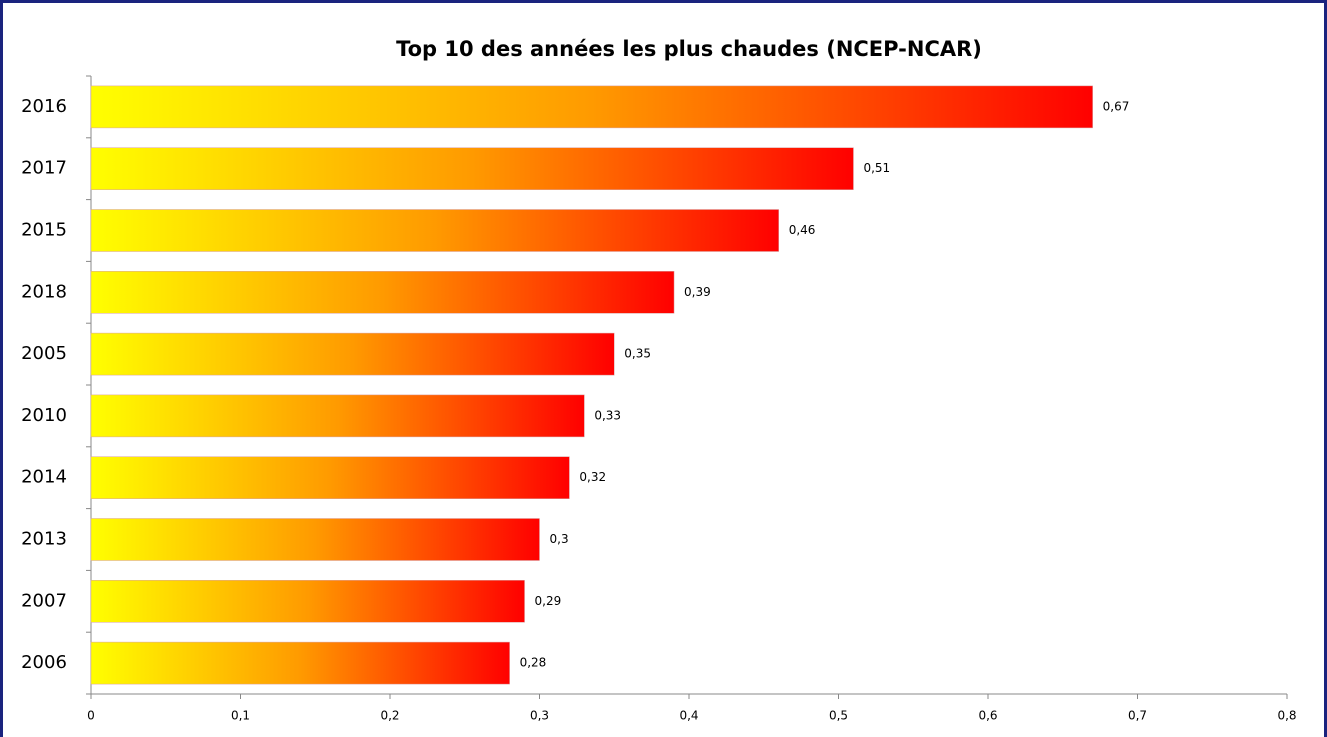  I want to click on value-label: 0,32, so click(592, 477).